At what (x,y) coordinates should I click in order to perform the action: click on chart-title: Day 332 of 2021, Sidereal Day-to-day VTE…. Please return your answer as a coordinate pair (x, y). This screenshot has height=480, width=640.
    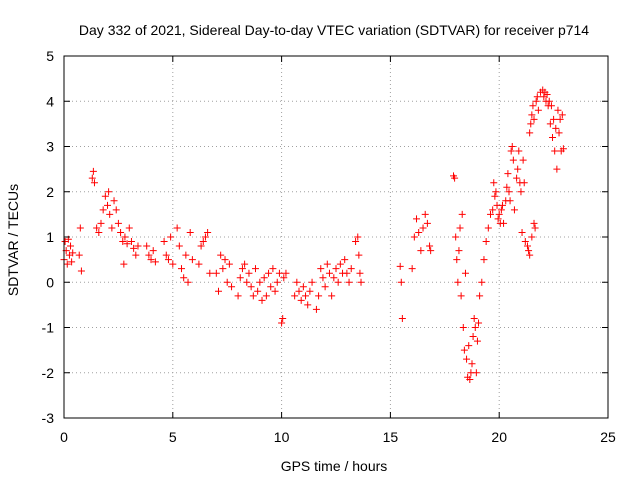
    Looking at the image, I should click on (334, 30).